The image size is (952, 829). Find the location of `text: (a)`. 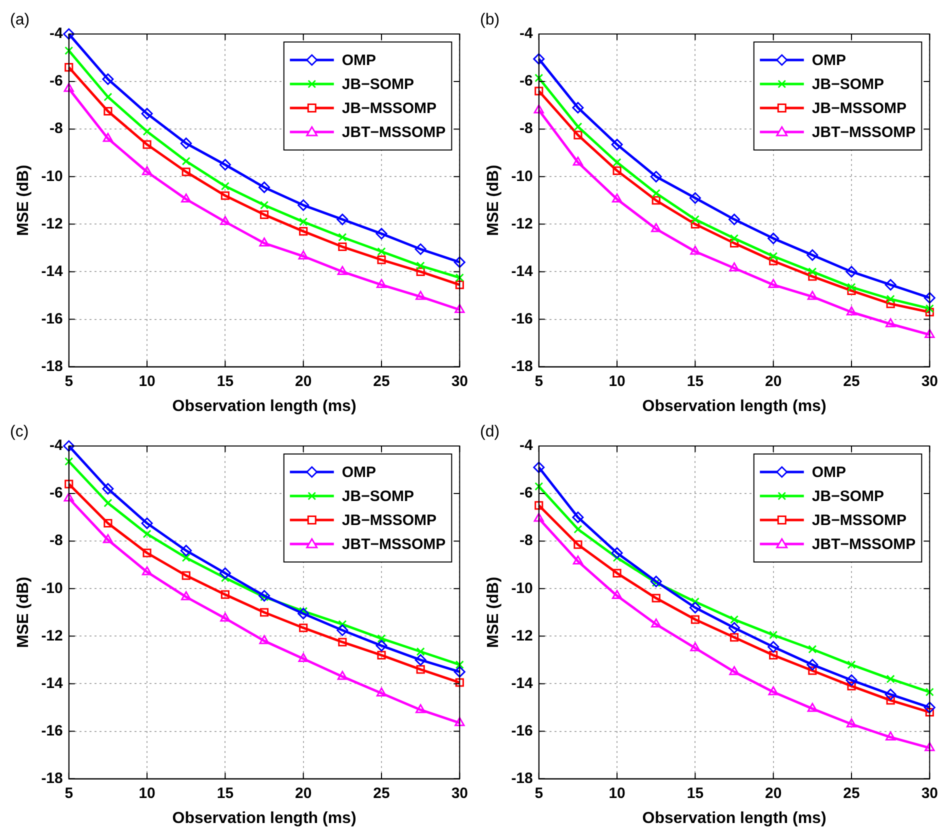

text: (a) is located at coordinates (20, 19).